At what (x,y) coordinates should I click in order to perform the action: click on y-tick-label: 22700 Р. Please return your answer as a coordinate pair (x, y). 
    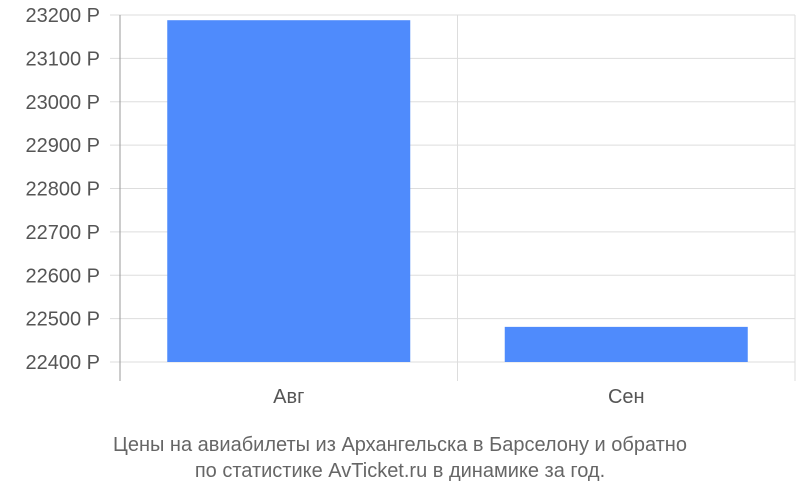
    Looking at the image, I should click on (62, 233).